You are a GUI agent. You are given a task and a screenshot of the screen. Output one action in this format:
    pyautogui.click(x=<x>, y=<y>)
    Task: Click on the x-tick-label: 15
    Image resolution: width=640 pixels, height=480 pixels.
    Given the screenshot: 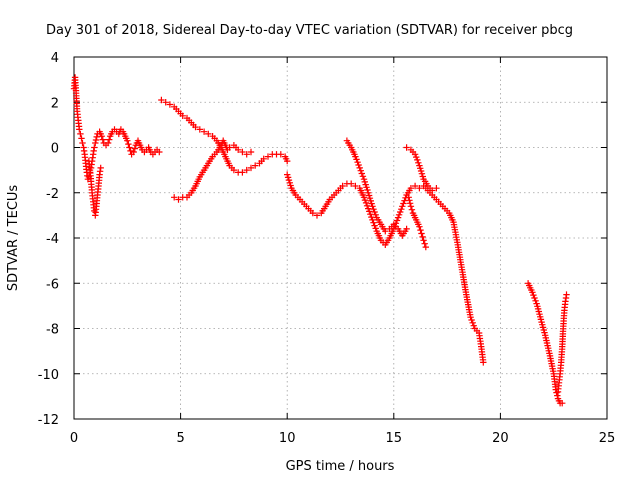 What is the action you would take?
    pyautogui.click(x=394, y=438)
    